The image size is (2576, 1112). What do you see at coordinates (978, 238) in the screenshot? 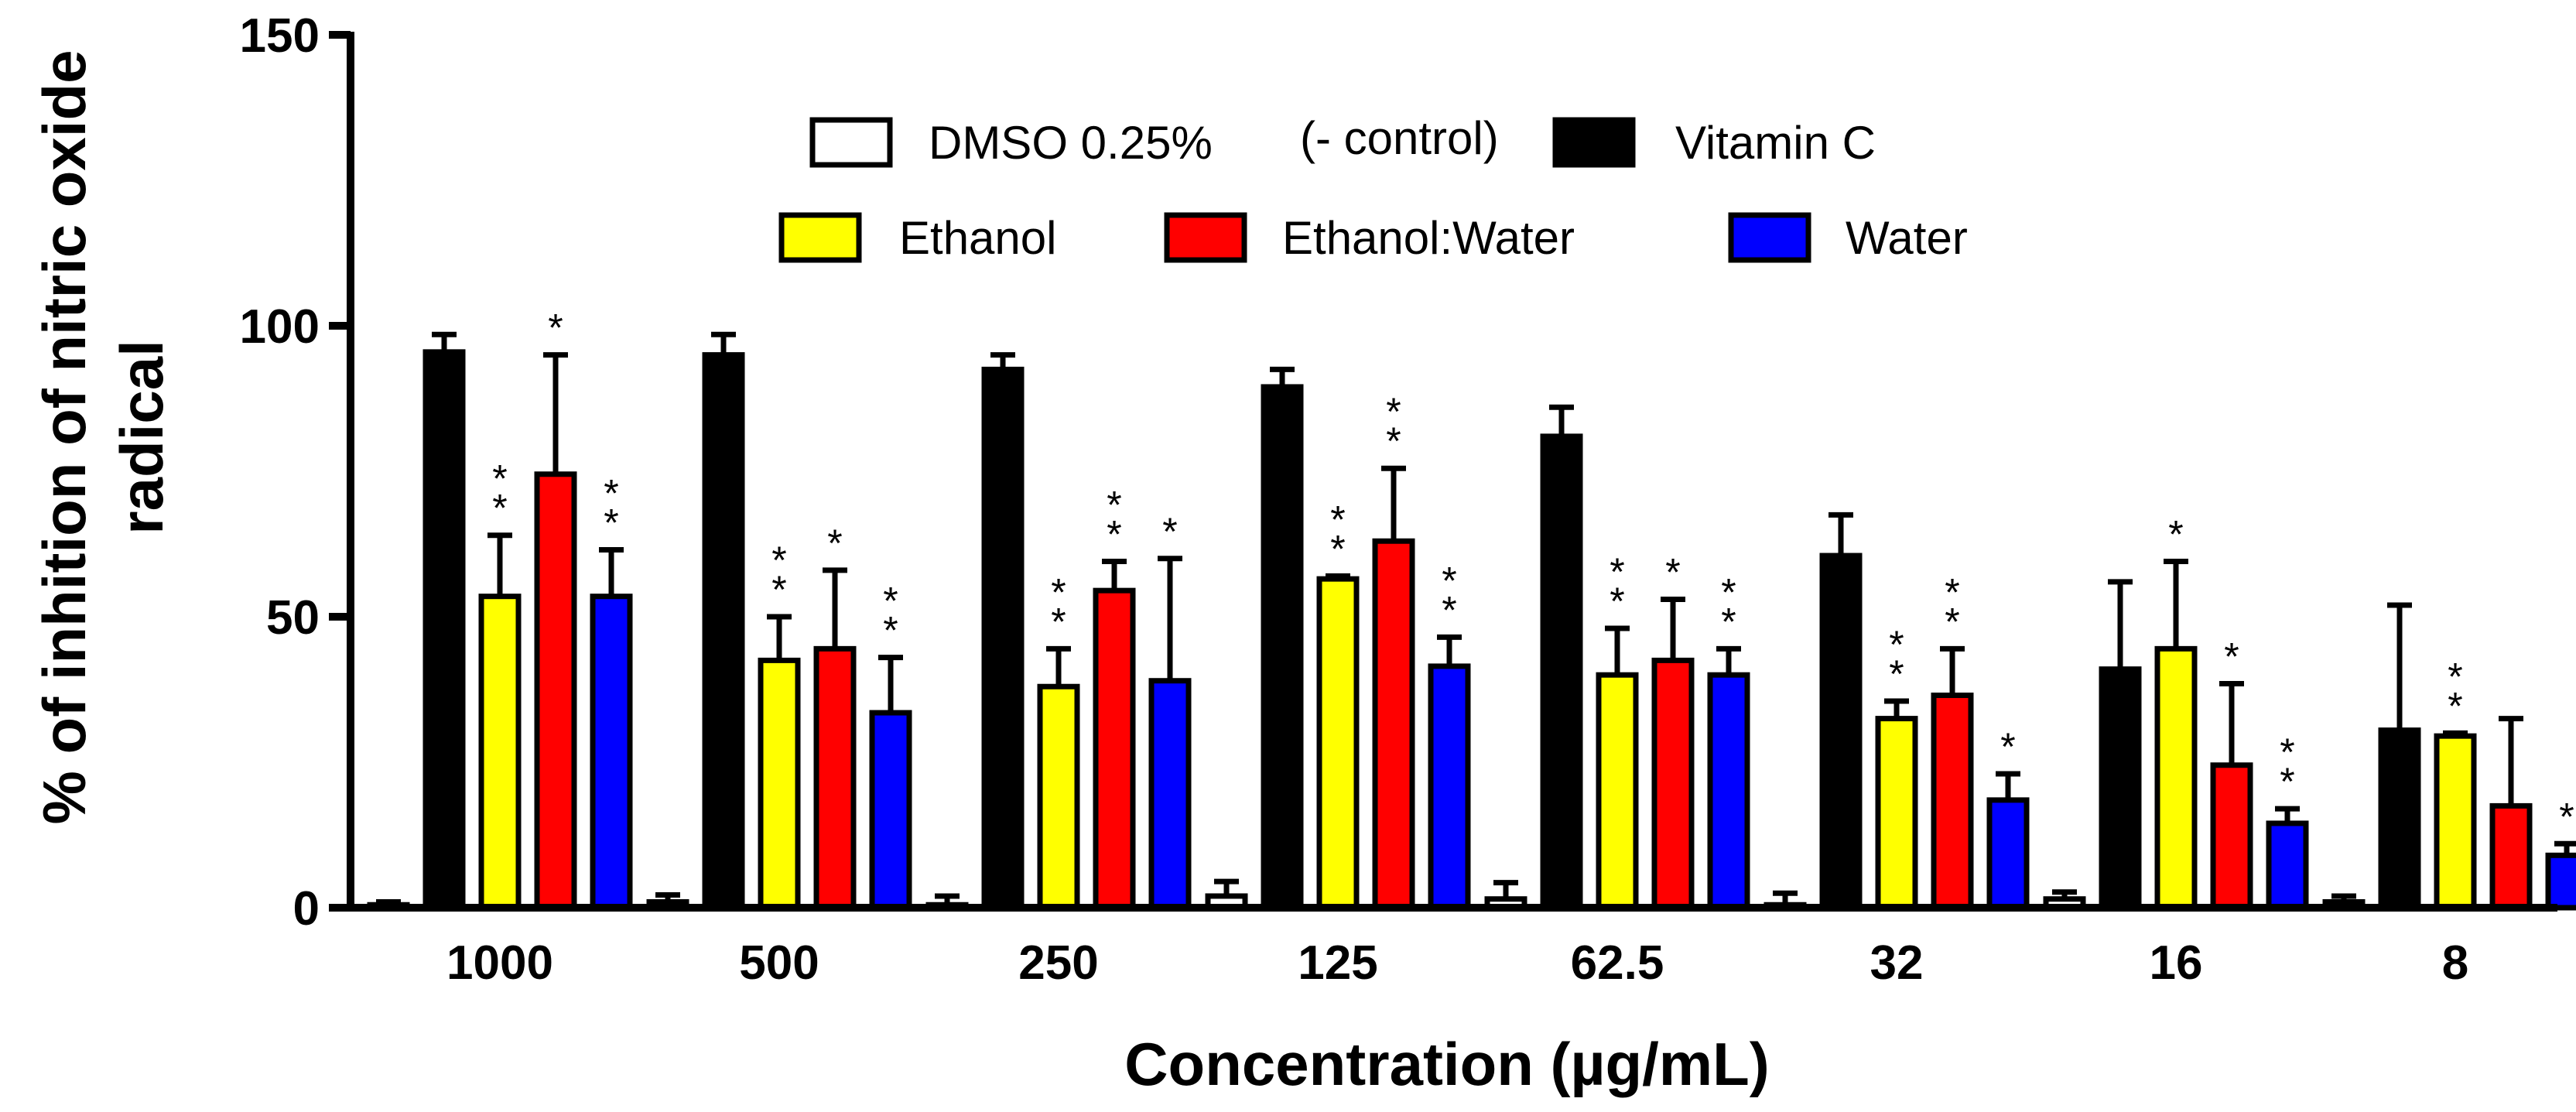
I see `legend-label: Ethanol` at bounding box center [978, 238].